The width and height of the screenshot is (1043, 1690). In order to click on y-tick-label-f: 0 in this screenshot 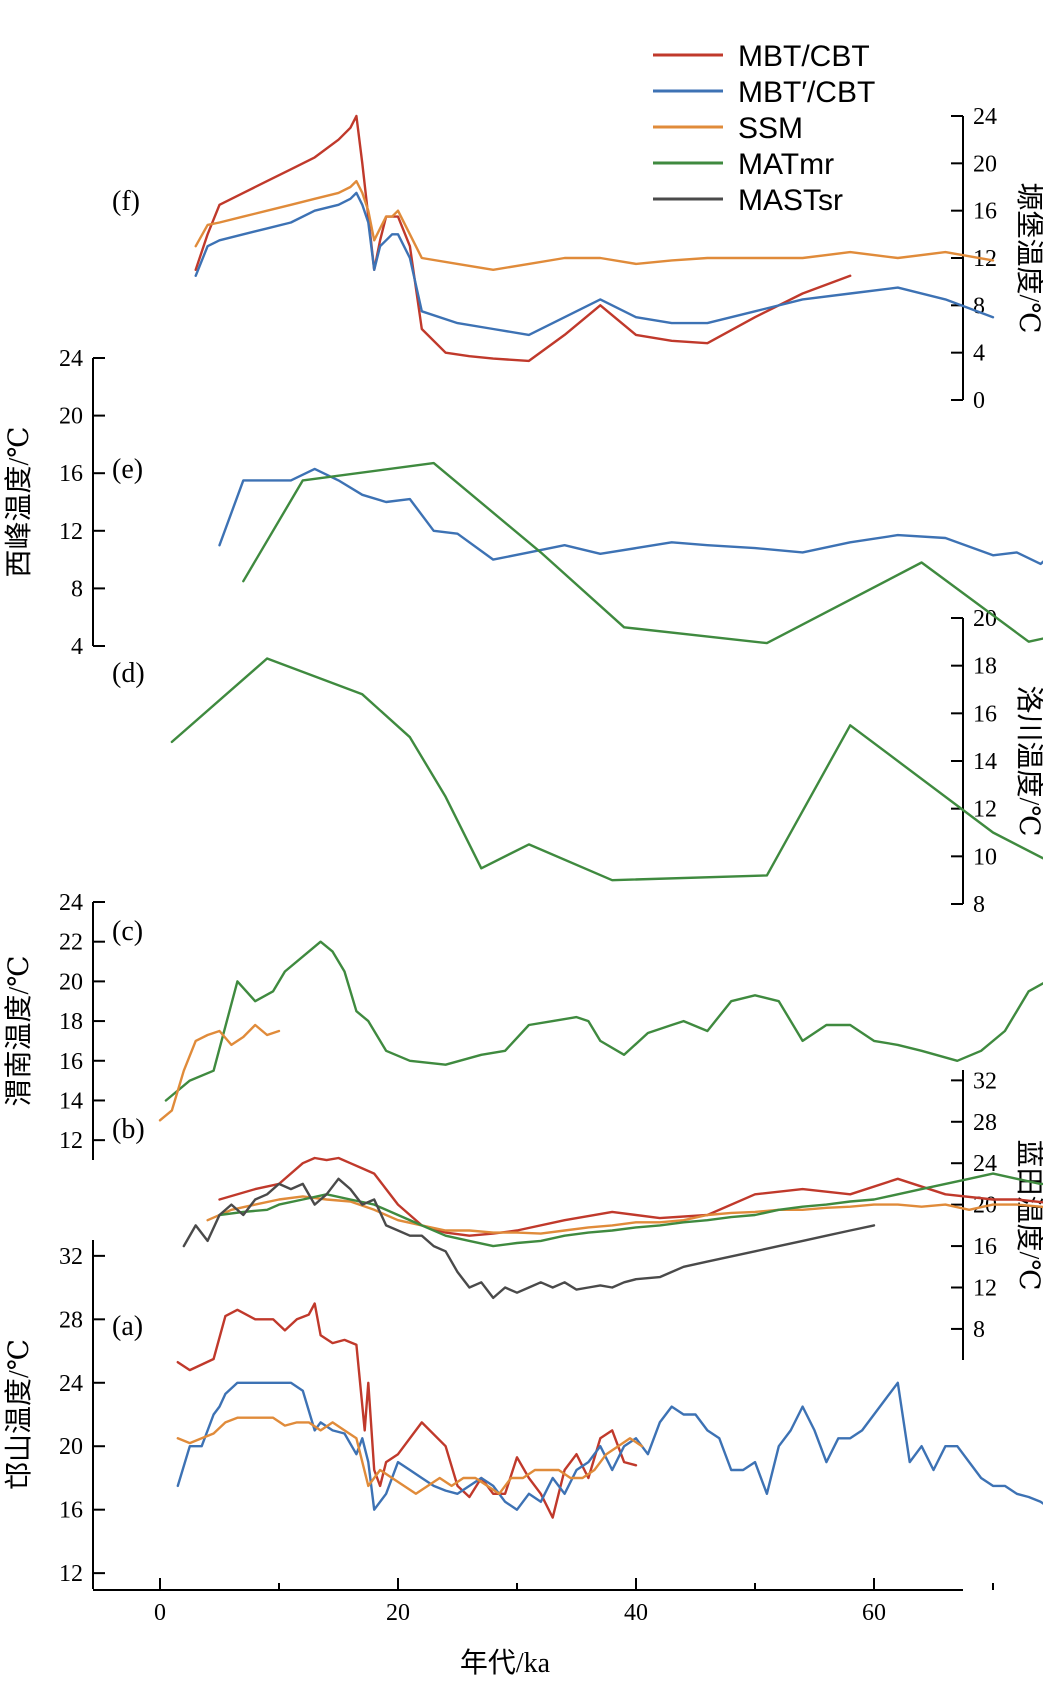, I will do `click(979, 401)`.